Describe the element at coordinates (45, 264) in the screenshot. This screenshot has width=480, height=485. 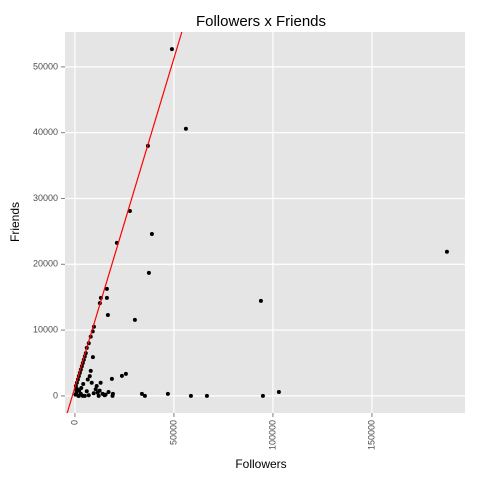
I see `y-tick-label: 20000` at that location.